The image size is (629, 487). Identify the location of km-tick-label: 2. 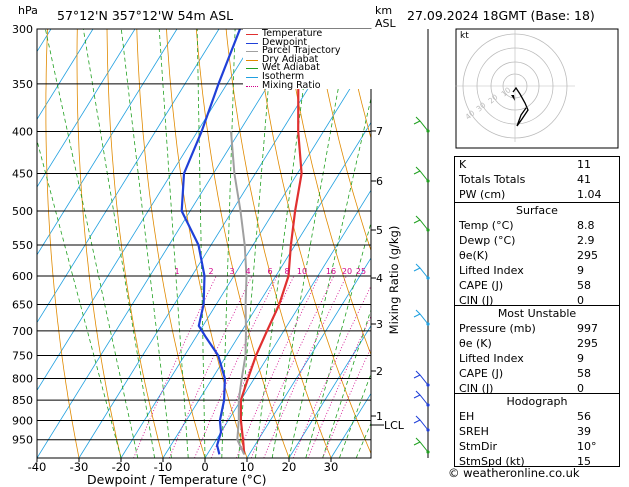
(379, 371).